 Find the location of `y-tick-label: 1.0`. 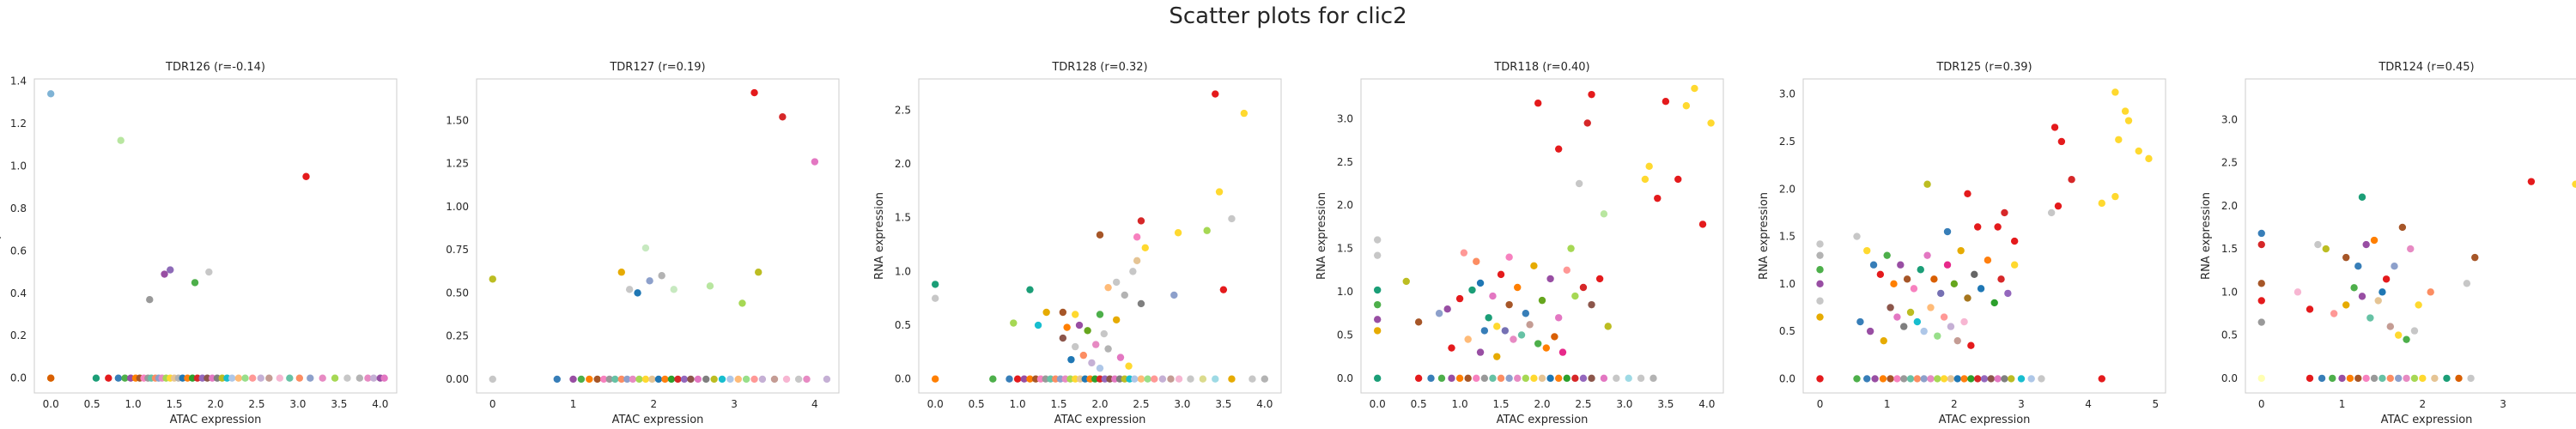

y-tick-label: 1.0 is located at coordinates (1345, 292).